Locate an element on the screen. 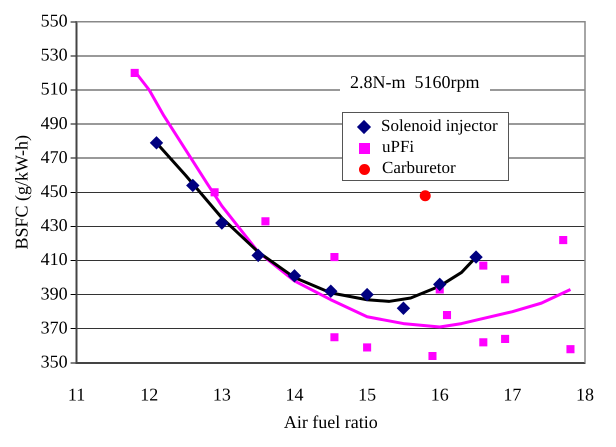  x-tick-label: 13 is located at coordinates (221, 394).